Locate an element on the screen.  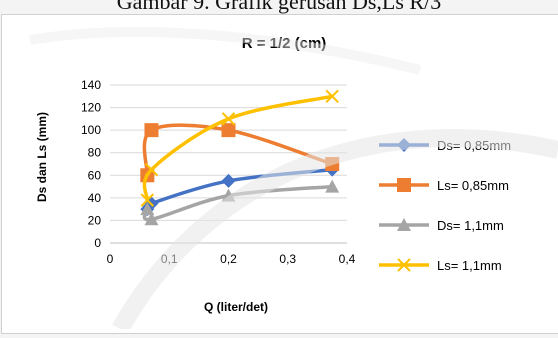
legend-item: Ds= 0,85mm is located at coordinates (445, 145).